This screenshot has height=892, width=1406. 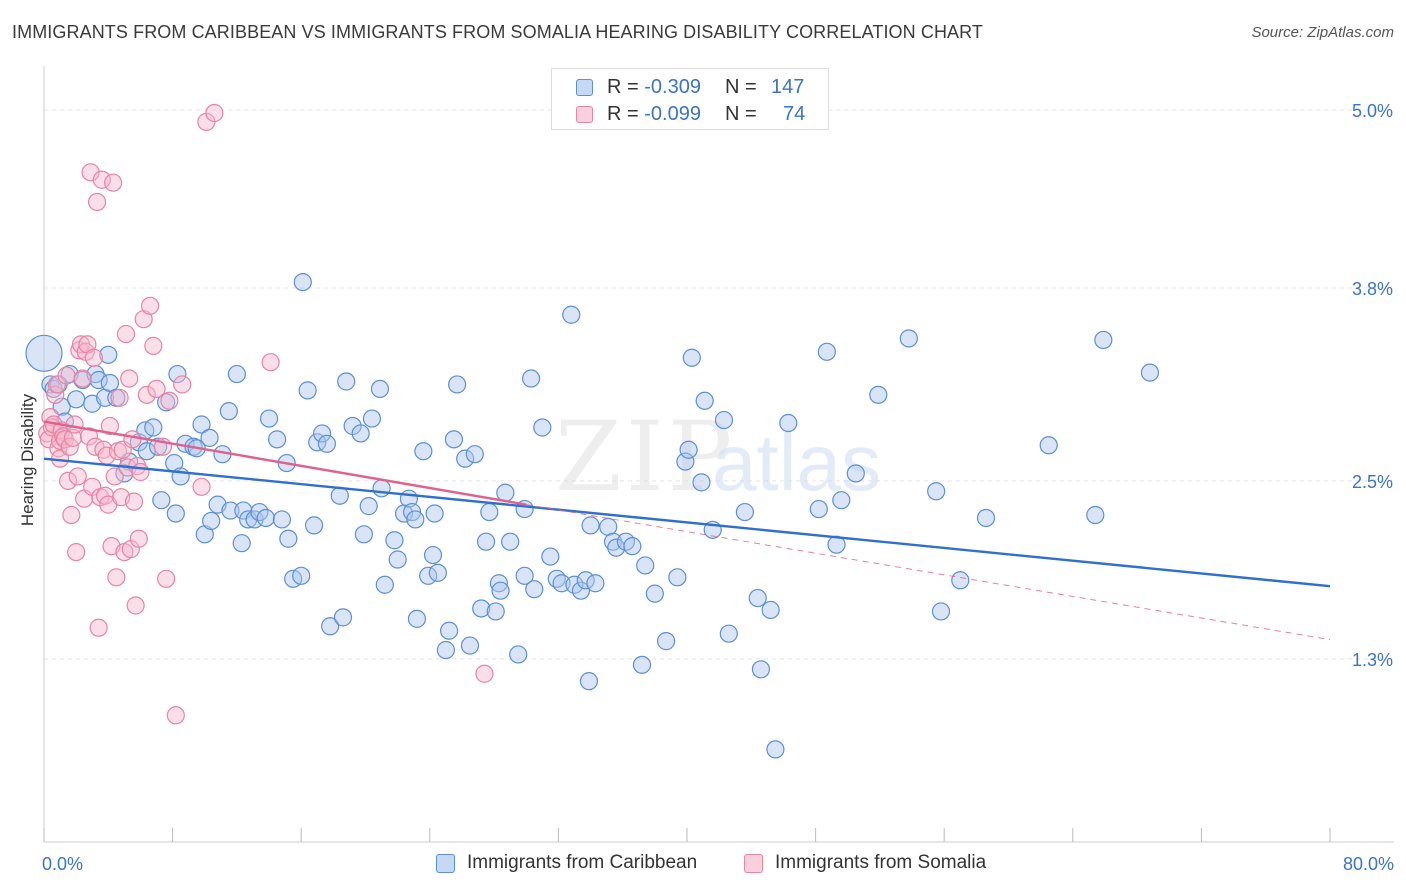 What do you see at coordinates (654, 86) in the screenshot?
I see `legend-r-caribbean: R = -0.309` at bounding box center [654, 86].